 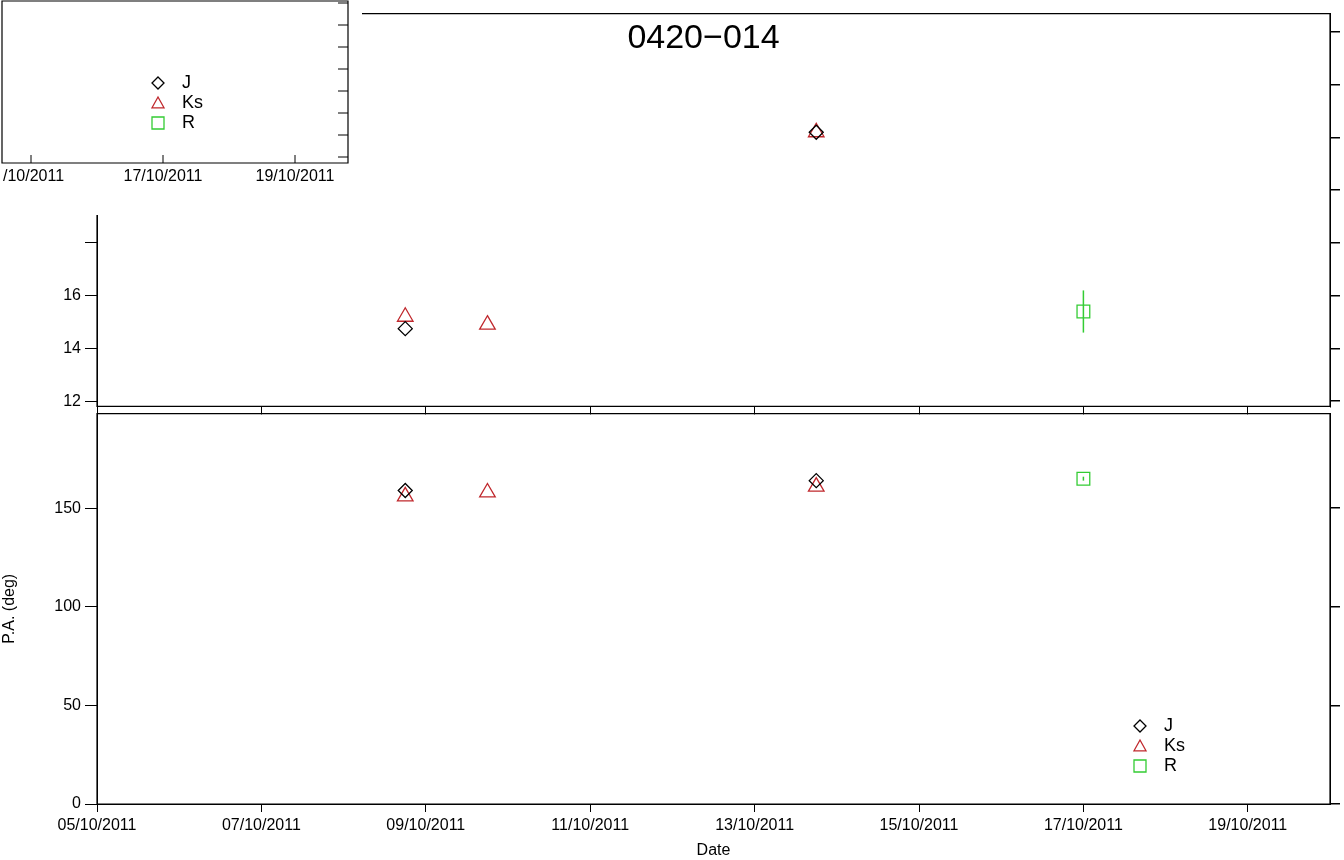 What do you see at coordinates (72, 347) in the screenshot?
I see `y-tick-label: 14` at bounding box center [72, 347].